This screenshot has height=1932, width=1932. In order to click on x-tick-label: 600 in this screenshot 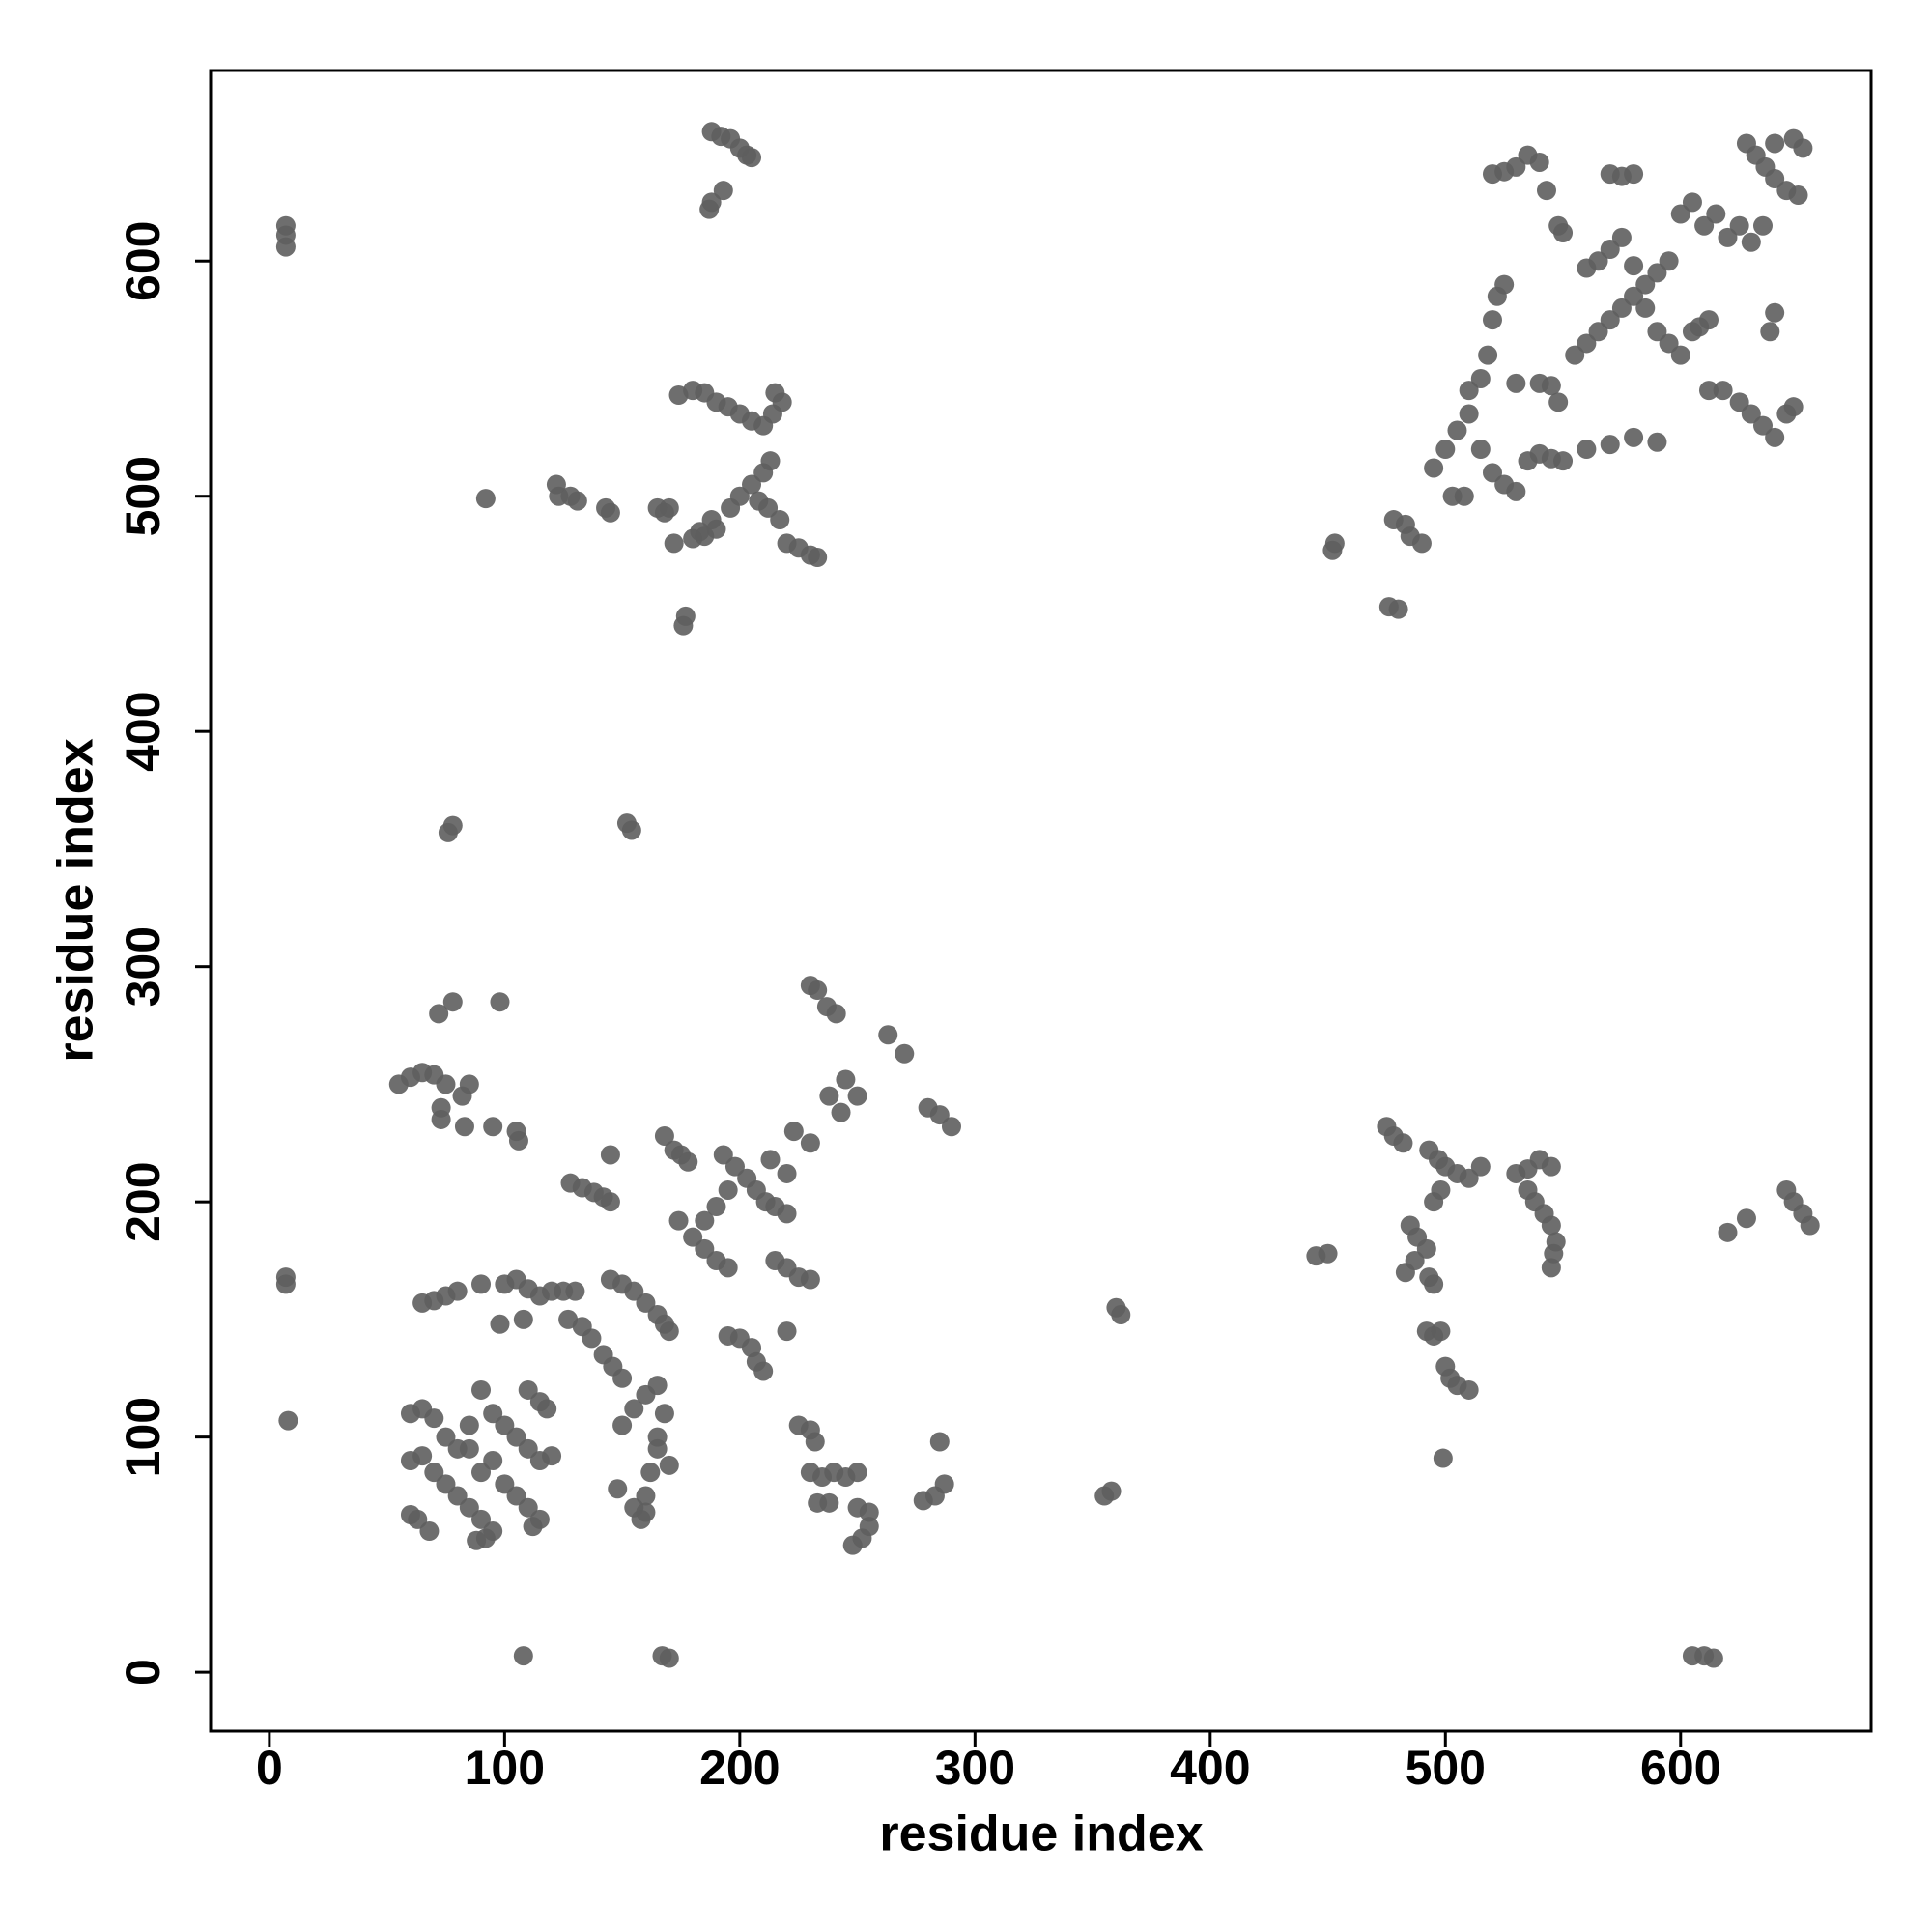, I will do `click(1680, 1768)`.